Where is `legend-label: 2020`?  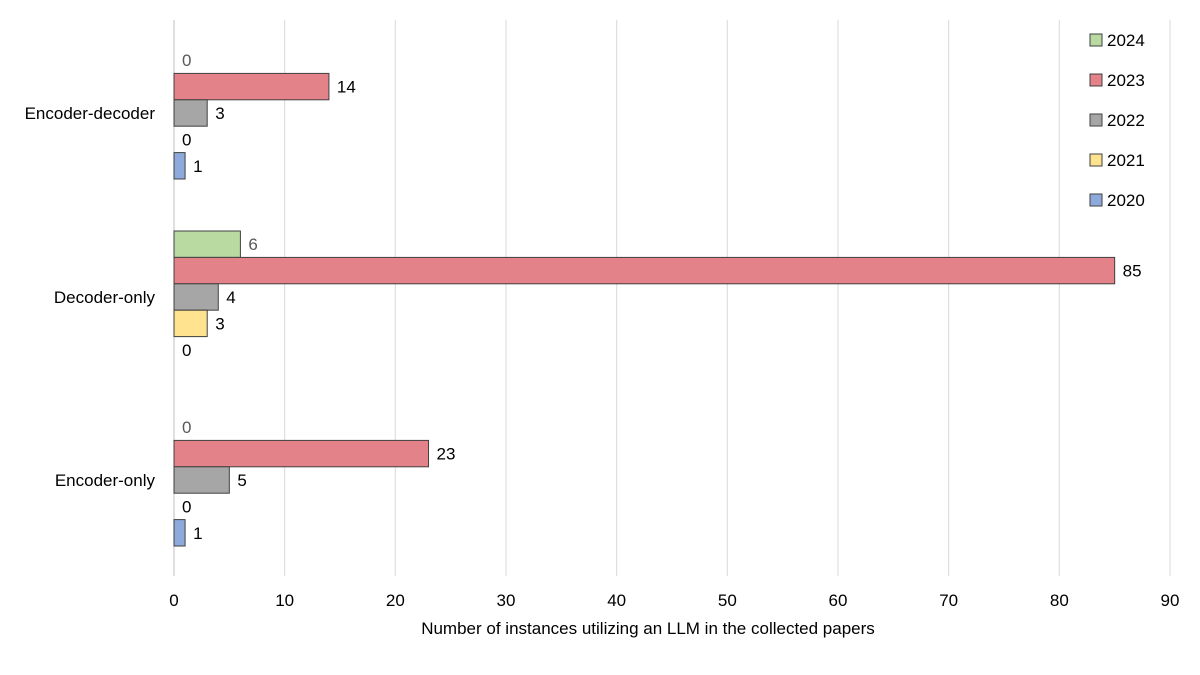
legend-label: 2020 is located at coordinates (1126, 200).